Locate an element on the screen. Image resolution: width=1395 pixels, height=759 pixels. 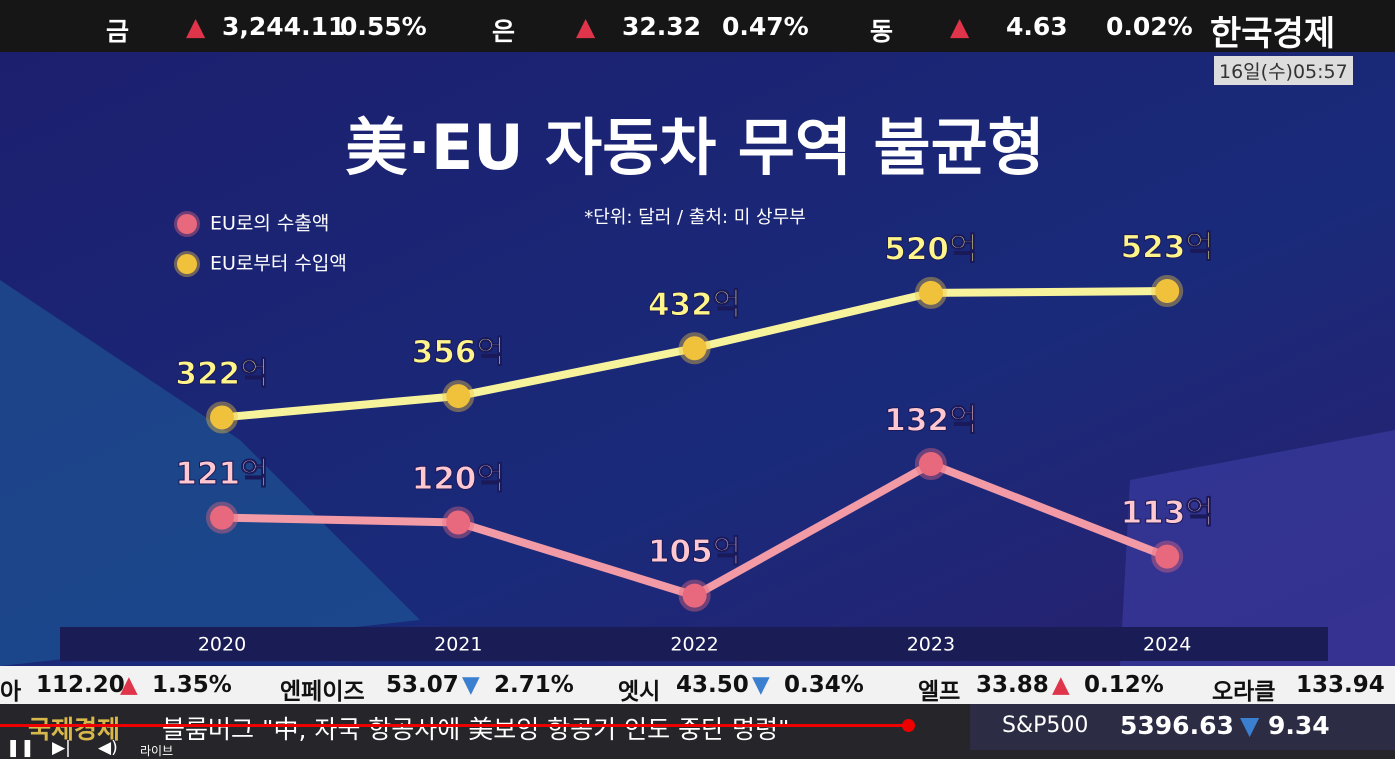
value-label: 523억 is located at coordinates (1167, 248).